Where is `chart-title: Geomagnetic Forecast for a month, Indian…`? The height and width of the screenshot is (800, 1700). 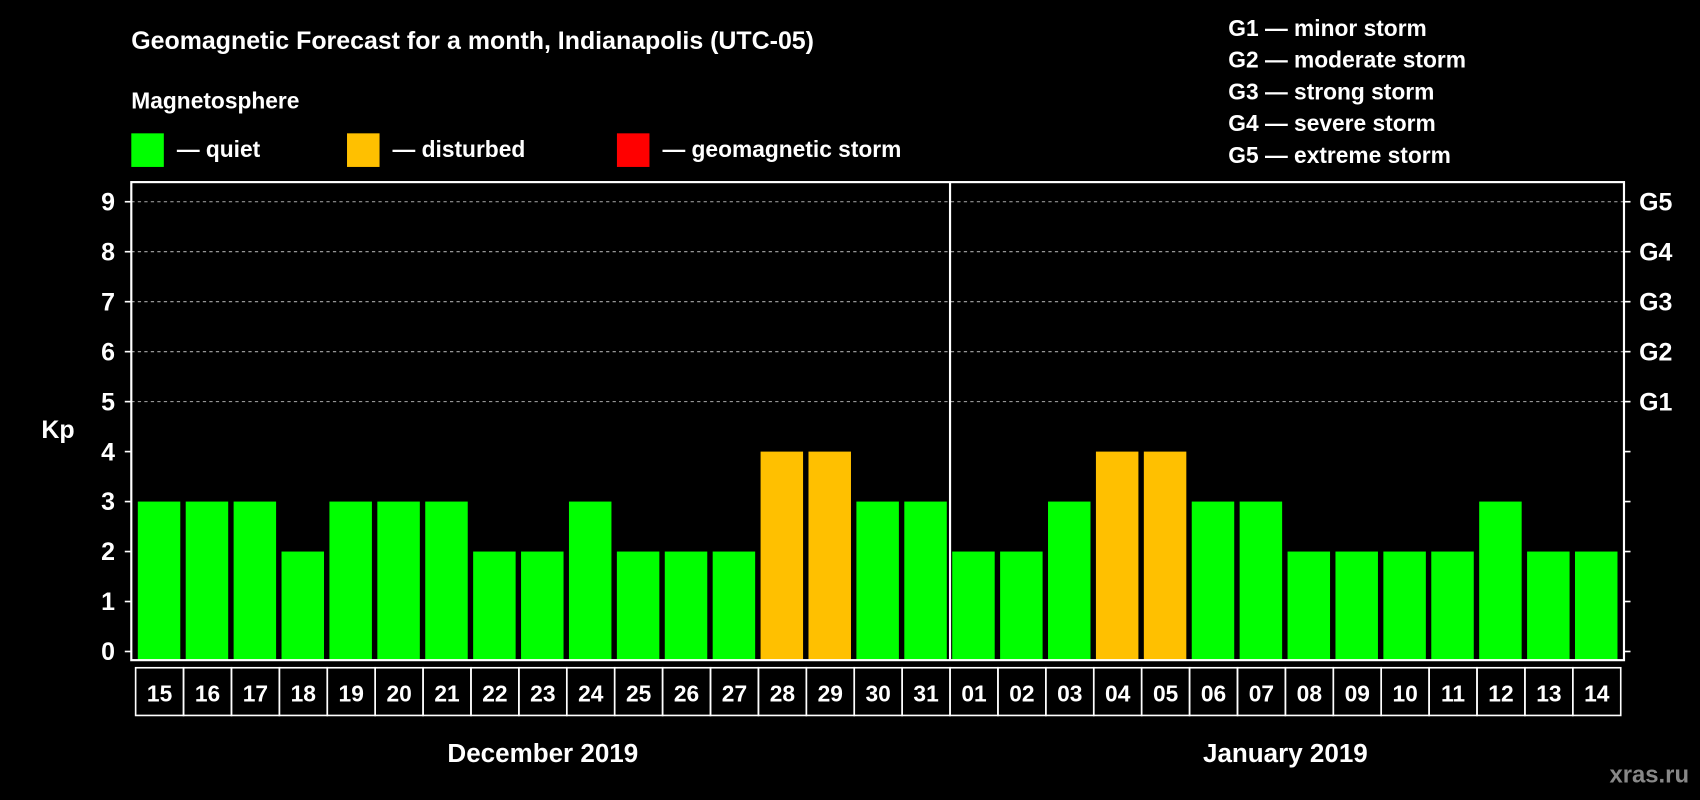 chart-title: Geomagnetic Forecast for a month, Indian… is located at coordinates (472, 41).